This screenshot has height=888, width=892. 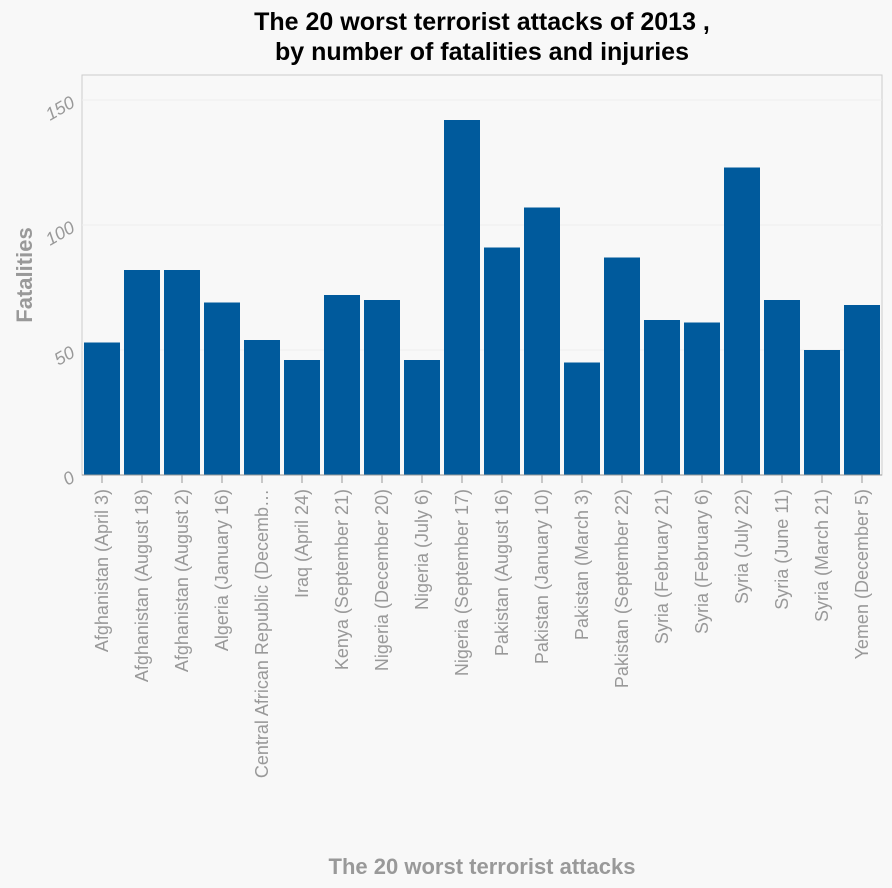 What do you see at coordinates (862, 574) in the screenshot?
I see `x-tick-label: Yemen (December 5)` at bounding box center [862, 574].